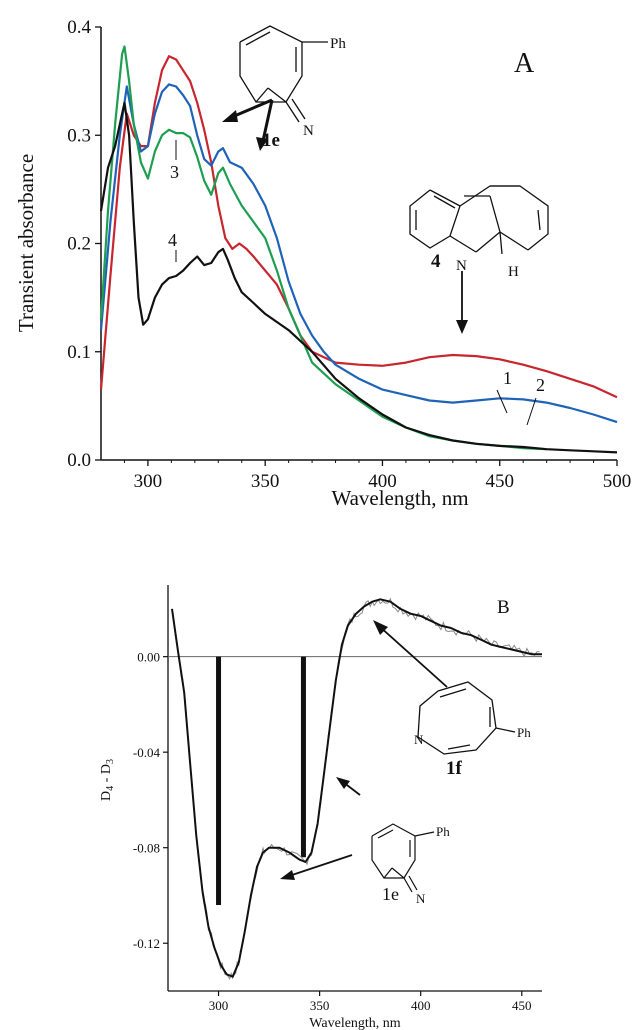 The height and width of the screenshot is (1030, 639). I want to click on curve-1-leader, so click(502, 401).